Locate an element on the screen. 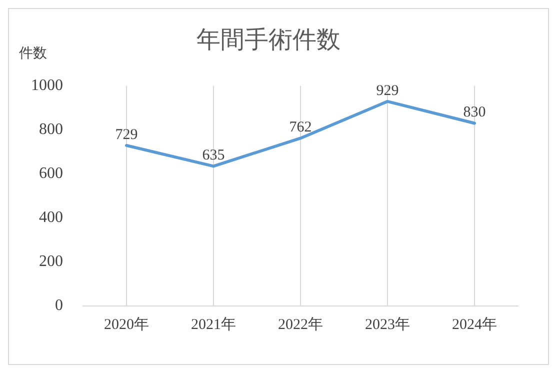 This screenshot has height=373, width=559. y-tick-label: 800 is located at coordinates (51, 129).